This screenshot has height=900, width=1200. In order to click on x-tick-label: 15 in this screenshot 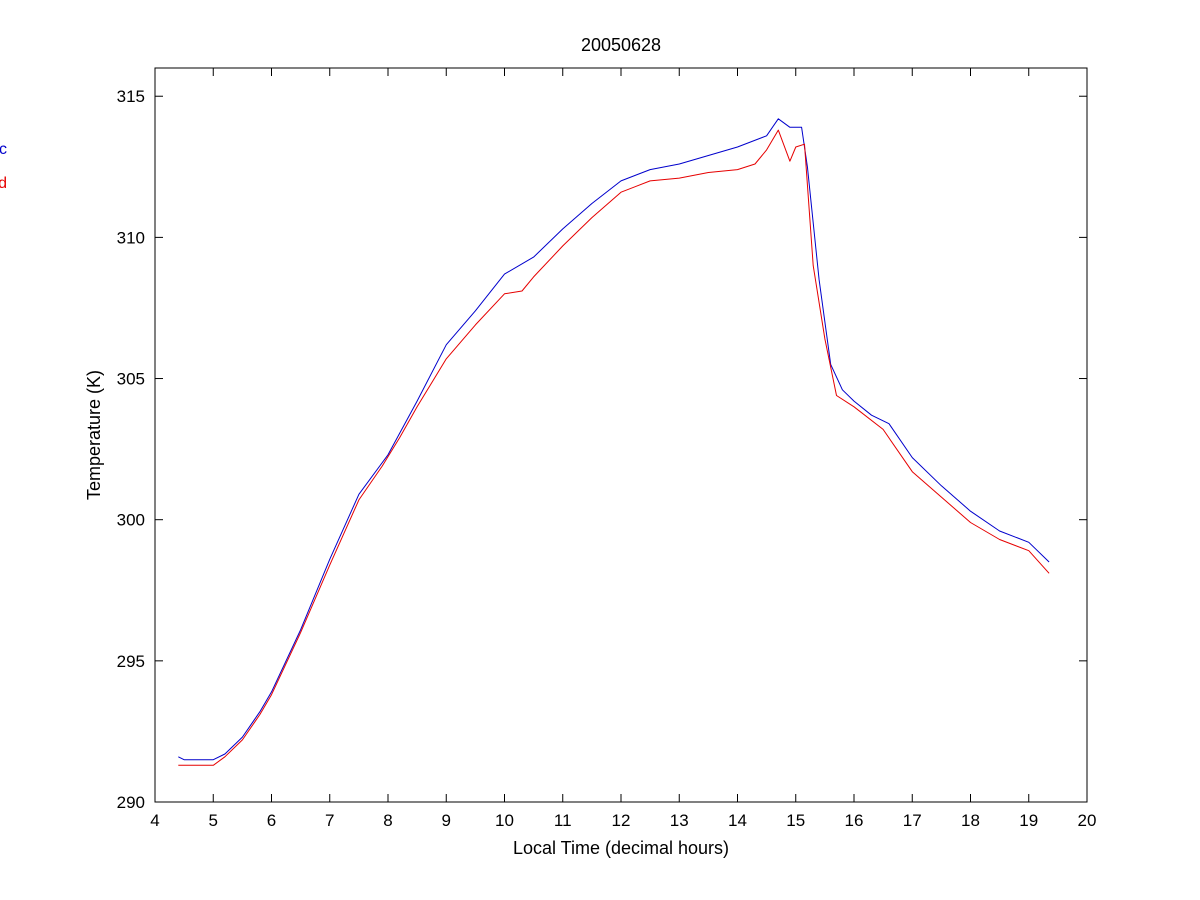, I will do `click(795, 820)`.